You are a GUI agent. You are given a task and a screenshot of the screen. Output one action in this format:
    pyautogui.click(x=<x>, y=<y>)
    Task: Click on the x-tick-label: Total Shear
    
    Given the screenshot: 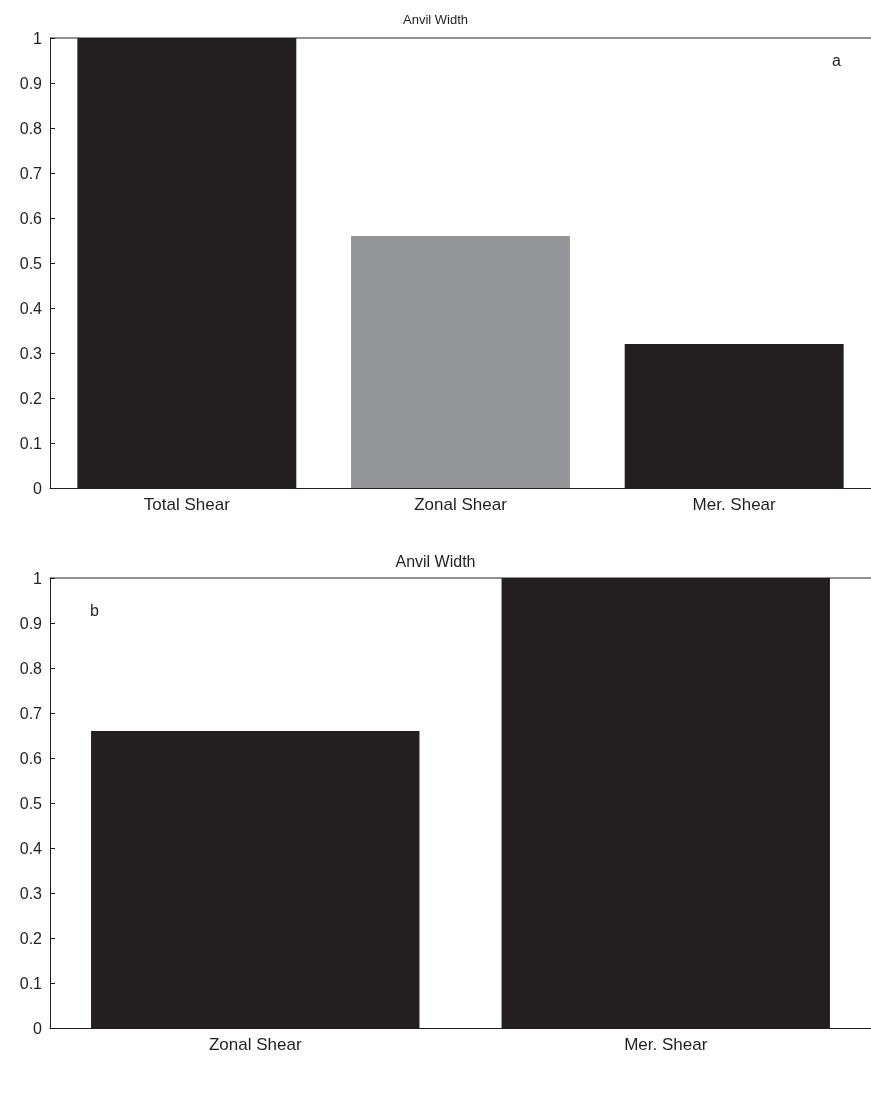 What is the action you would take?
    pyautogui.click(x=187, y=504)
    